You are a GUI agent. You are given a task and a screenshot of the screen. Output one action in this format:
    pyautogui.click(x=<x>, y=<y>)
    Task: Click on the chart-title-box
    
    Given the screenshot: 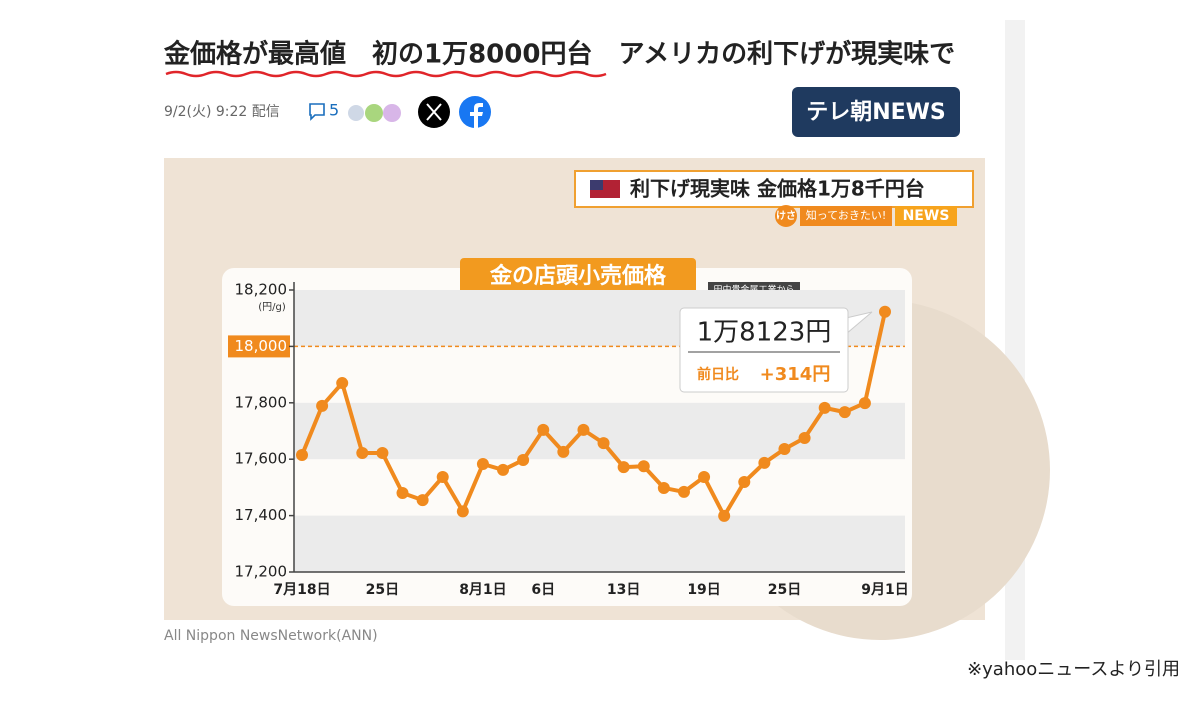 What is the action you would take?
    pyautogui.click(x=578, y=277)
    